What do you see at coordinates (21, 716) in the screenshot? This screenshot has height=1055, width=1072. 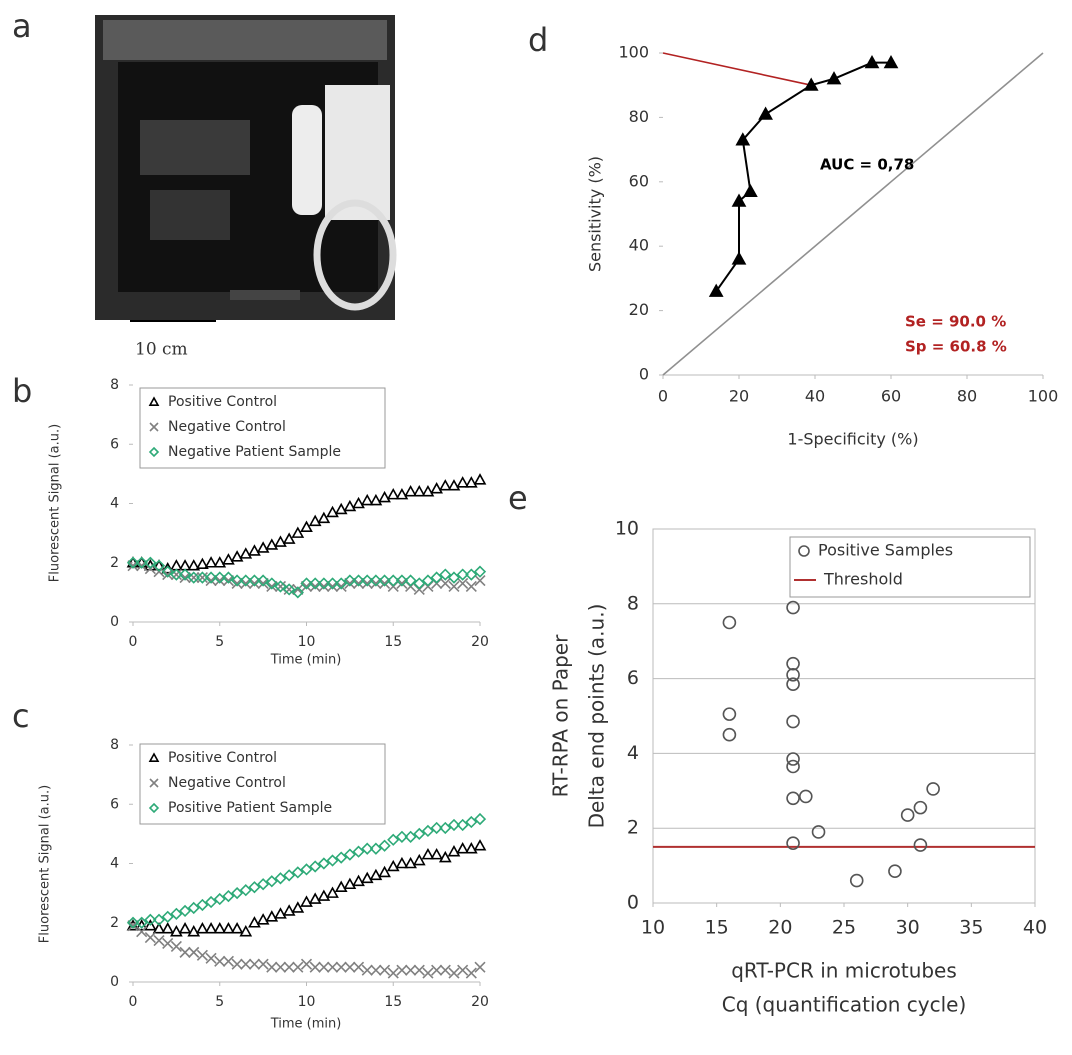 I see `panel-letter: c` at bounding box center [21, 716].